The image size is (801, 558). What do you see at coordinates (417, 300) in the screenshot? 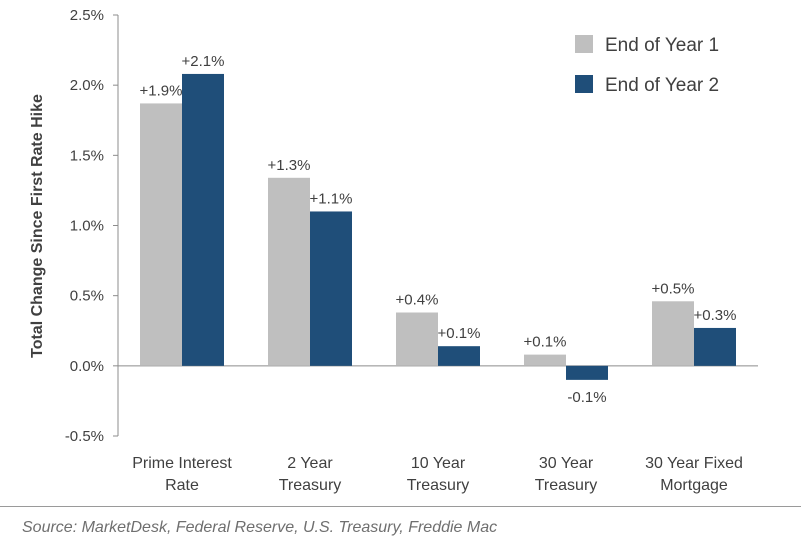
I see `data-label: +0.4%` at bounding box center [417, 300].